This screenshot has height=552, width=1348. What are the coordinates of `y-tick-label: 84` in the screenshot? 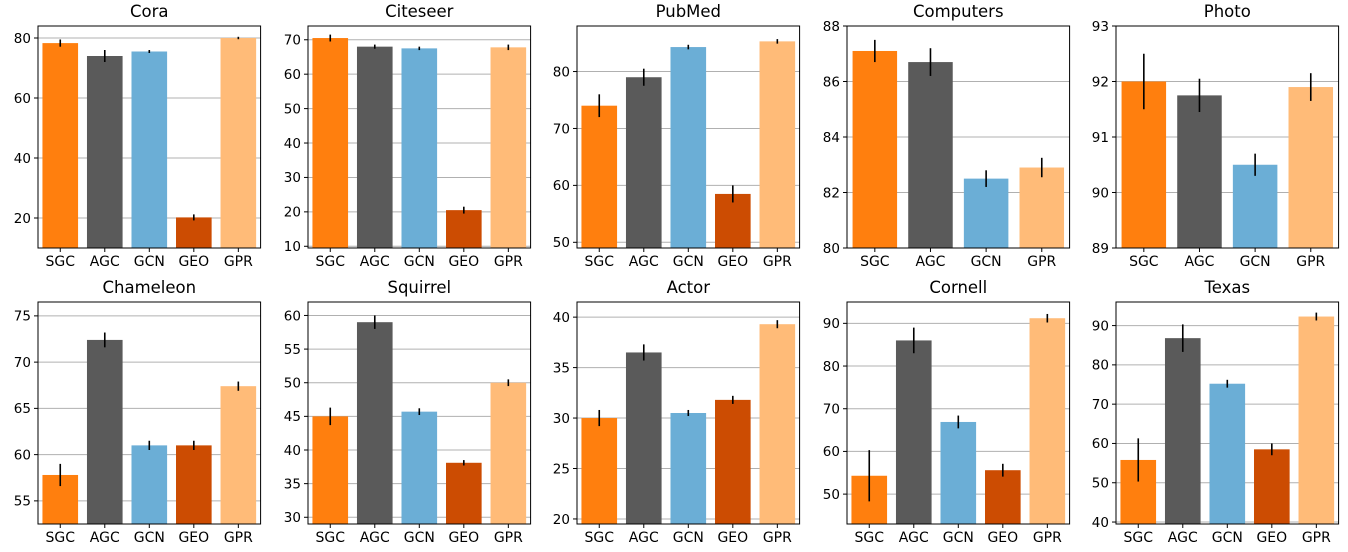 It's located at (831, 138).